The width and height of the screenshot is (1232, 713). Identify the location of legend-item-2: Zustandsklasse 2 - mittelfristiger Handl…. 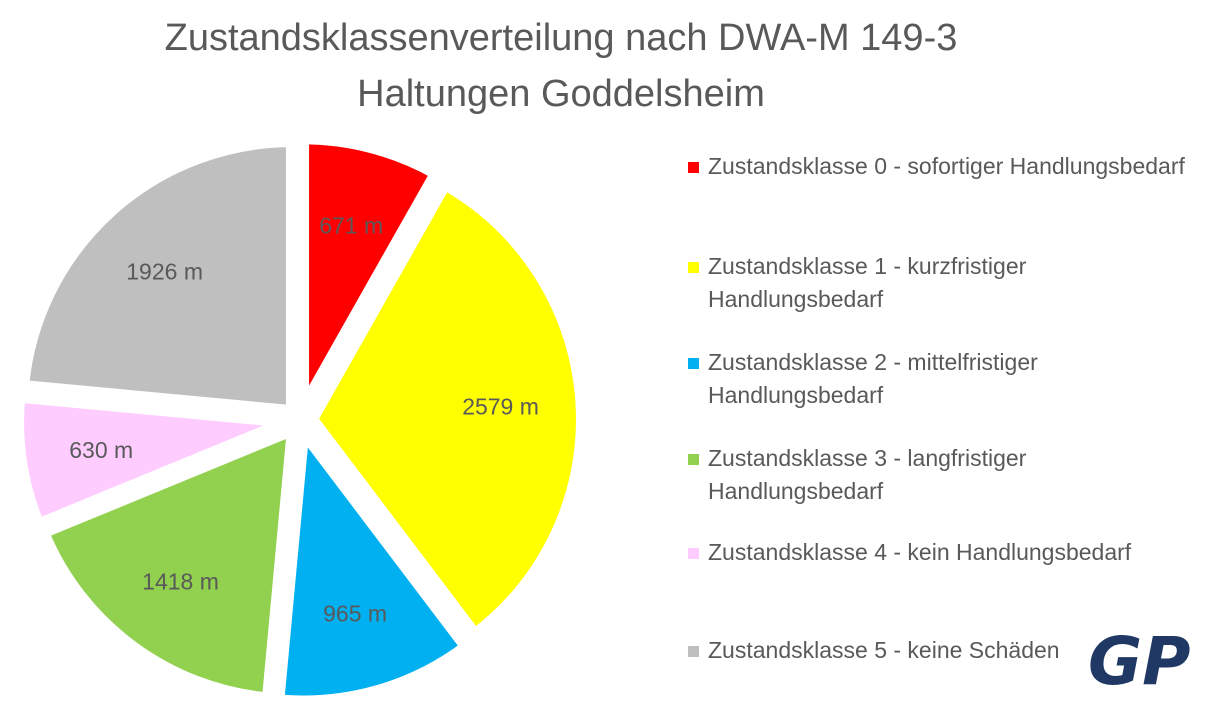
(873, 379).